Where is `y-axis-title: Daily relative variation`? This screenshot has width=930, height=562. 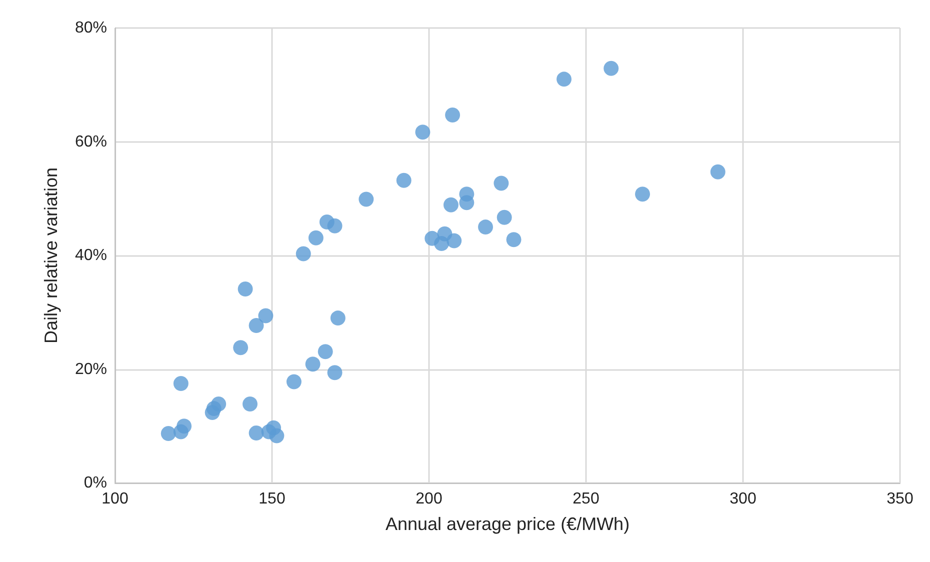
y-axis-title: Daily relative variation is located at coordinates (51, 255).